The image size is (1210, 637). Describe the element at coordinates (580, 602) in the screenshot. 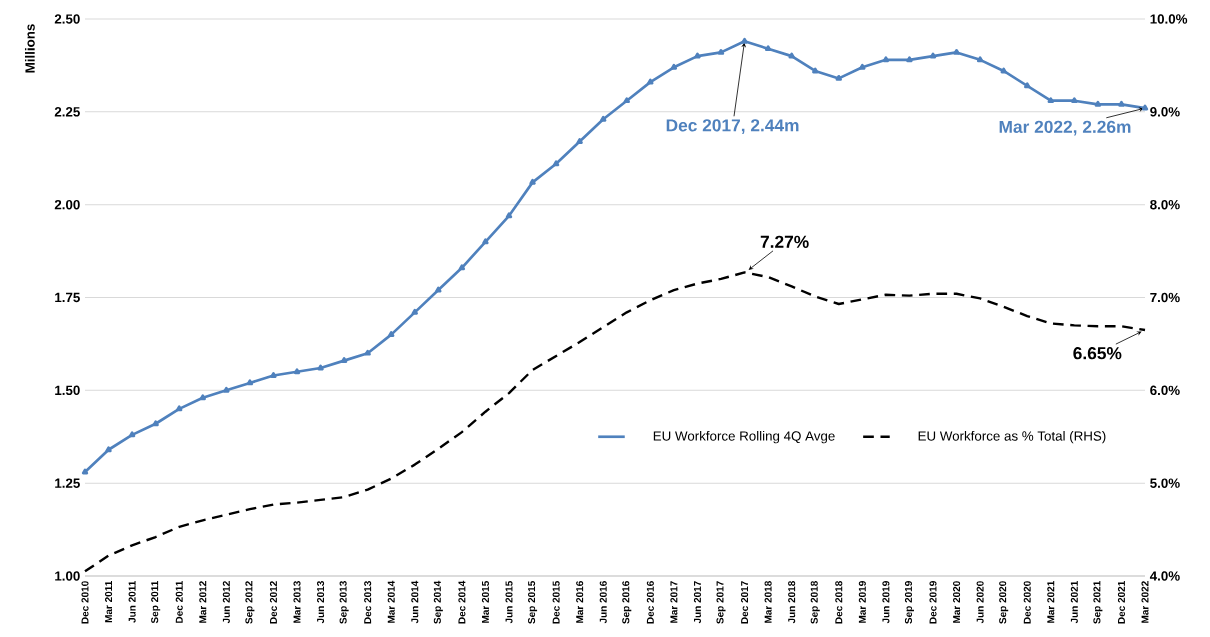

I see `x-tick-label: Mar 2016` at that location.